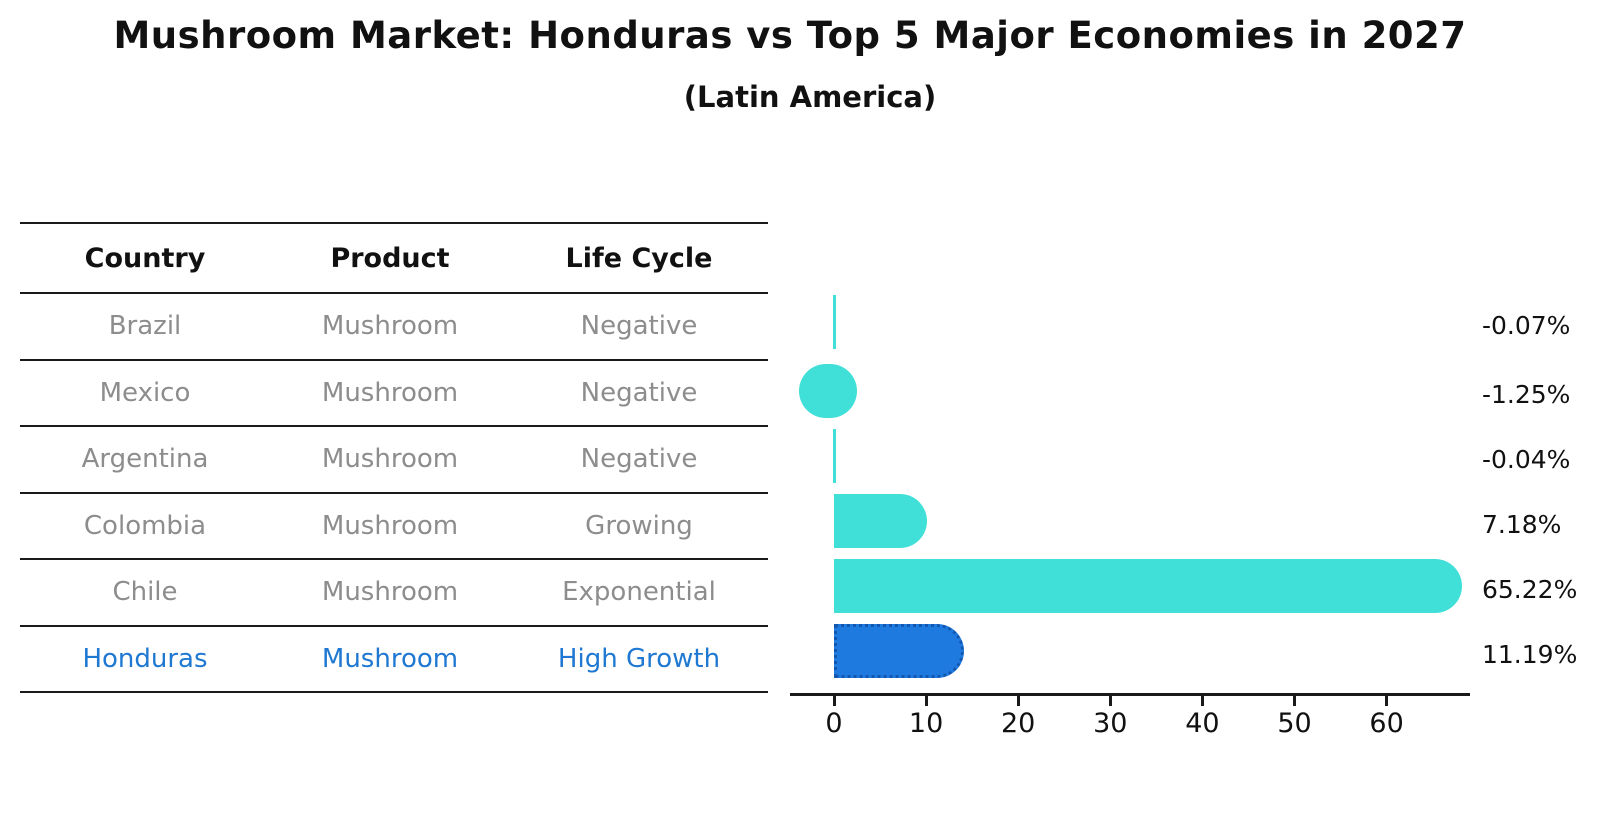 The image size is (1604, 823). What do you see at coordinates (834, 723) in the screenshot?
I see `x-axis-tick-label: 0` at bounding box center [834, 723].